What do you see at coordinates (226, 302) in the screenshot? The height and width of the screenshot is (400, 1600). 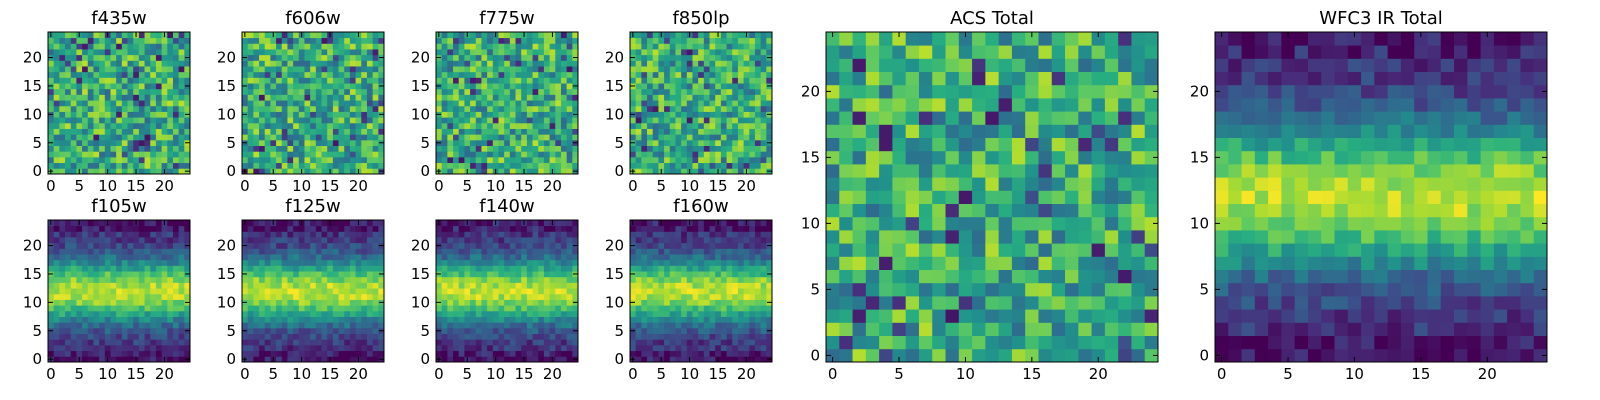 I see `y-tick-label: 10` at bounding box center [226, 302].